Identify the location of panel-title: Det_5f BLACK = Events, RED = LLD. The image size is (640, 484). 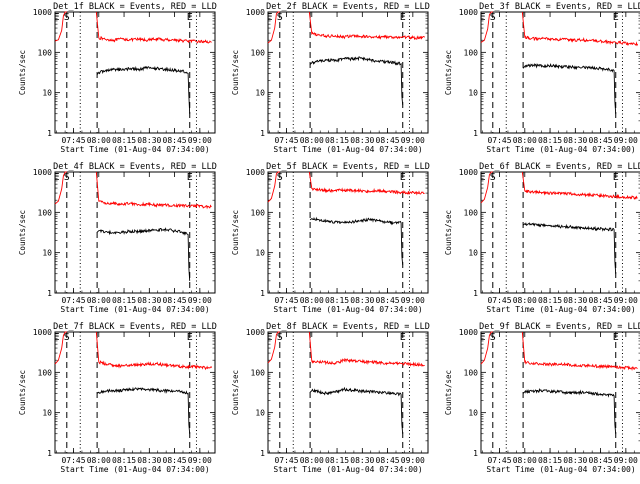
(348, 167).